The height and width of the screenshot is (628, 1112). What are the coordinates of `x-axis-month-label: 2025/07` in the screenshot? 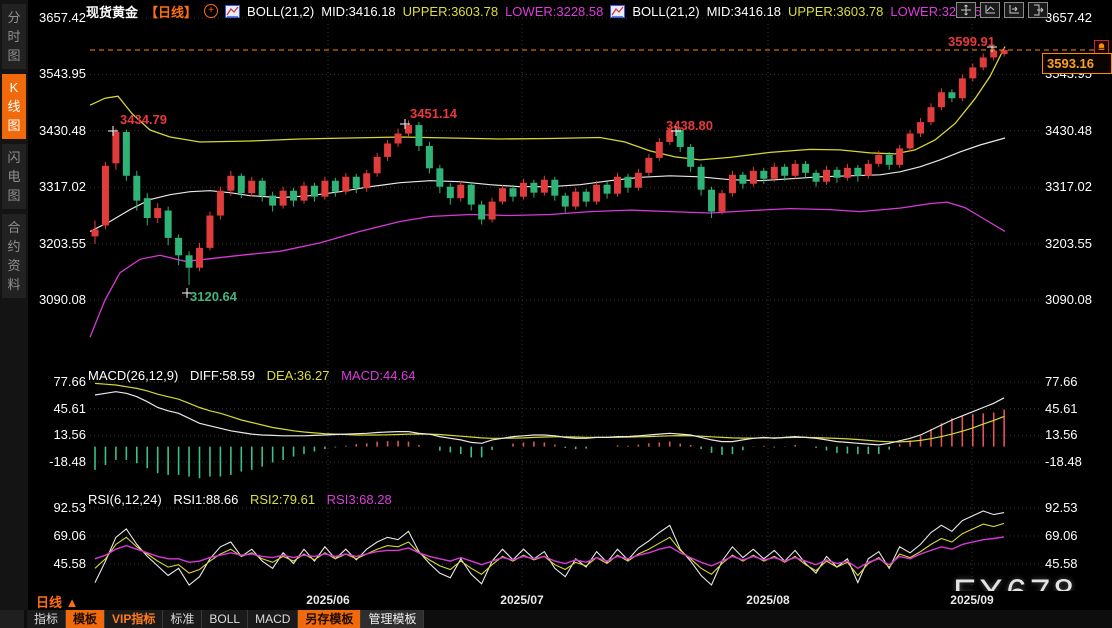 It's located at (522, 600).